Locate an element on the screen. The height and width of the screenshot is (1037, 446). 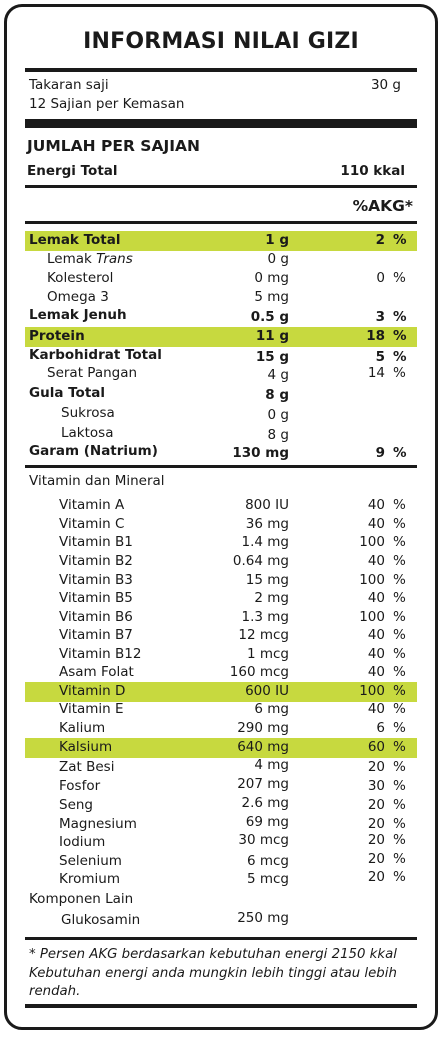
vitamin-label: Asam Folat is located at coordinates (96, 672).